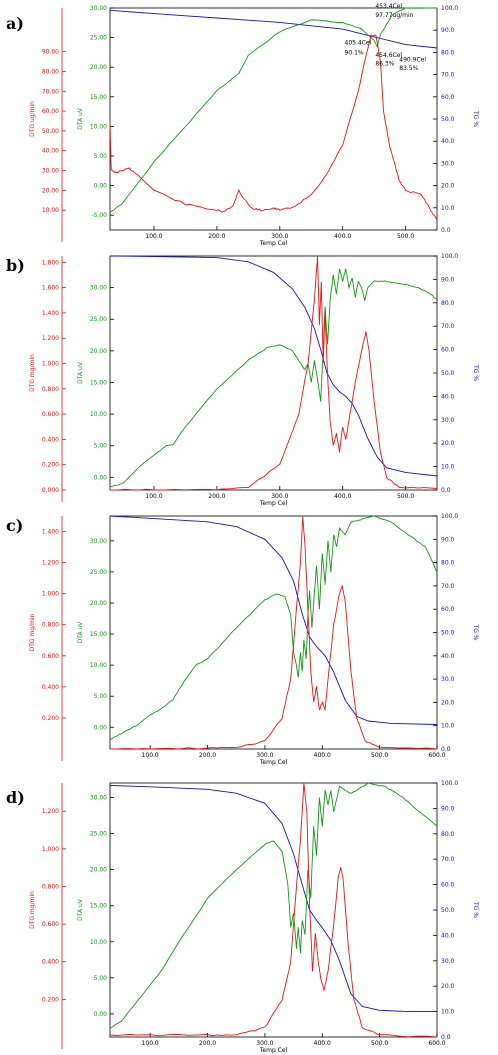  Describe the element at coordinates (50, 111) in the screenshot. I see `dtg-tick-label: 60.00` at that location.